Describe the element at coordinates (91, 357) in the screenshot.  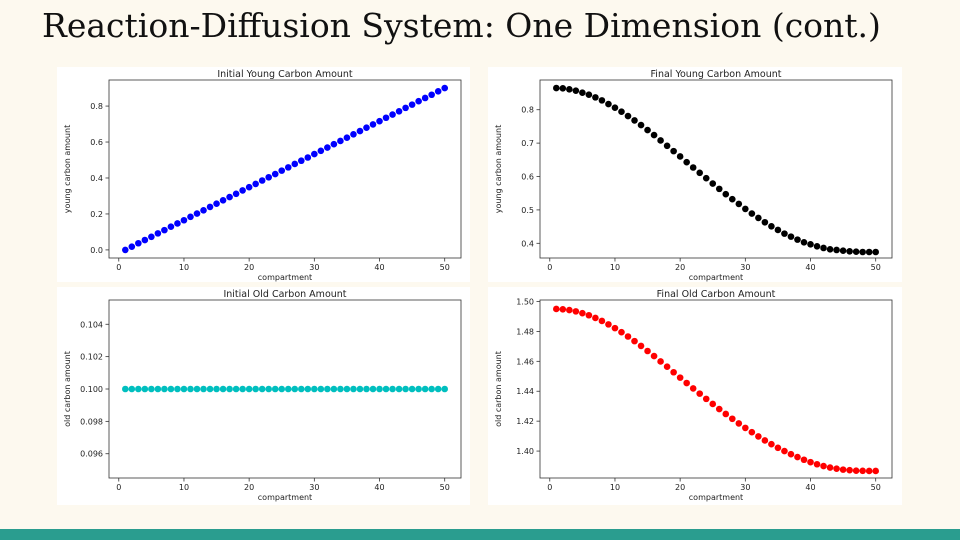
I see `chart-2-y-tick-label-3: 0.102` at that location.